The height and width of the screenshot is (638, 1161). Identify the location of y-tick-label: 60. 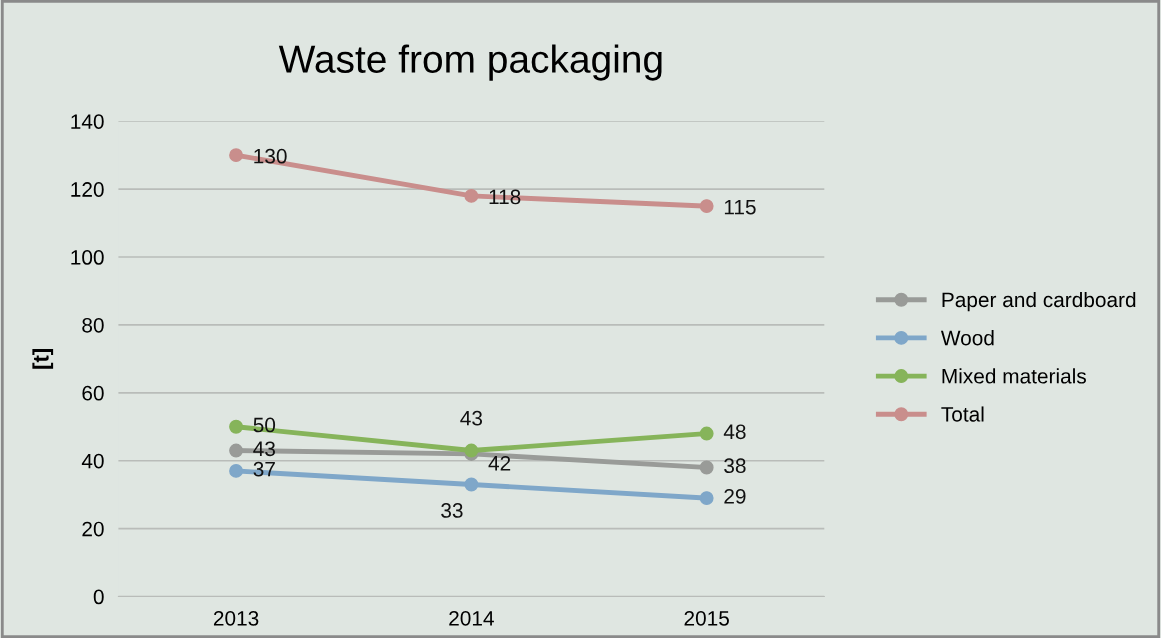
(93, 393).